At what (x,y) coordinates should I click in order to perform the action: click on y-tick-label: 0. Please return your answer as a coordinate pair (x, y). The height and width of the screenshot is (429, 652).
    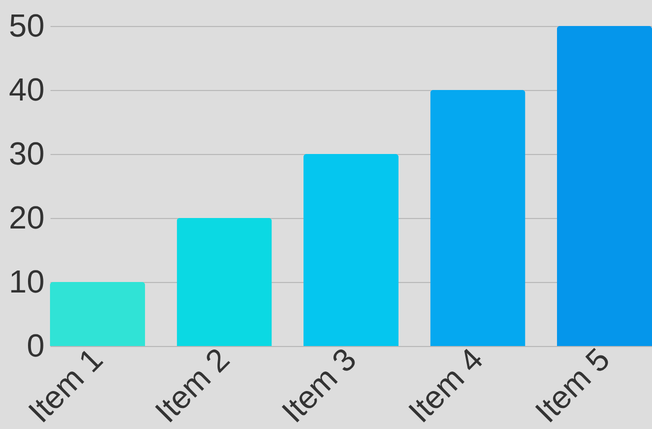
    Looking at the image, I should click on (35, 346).